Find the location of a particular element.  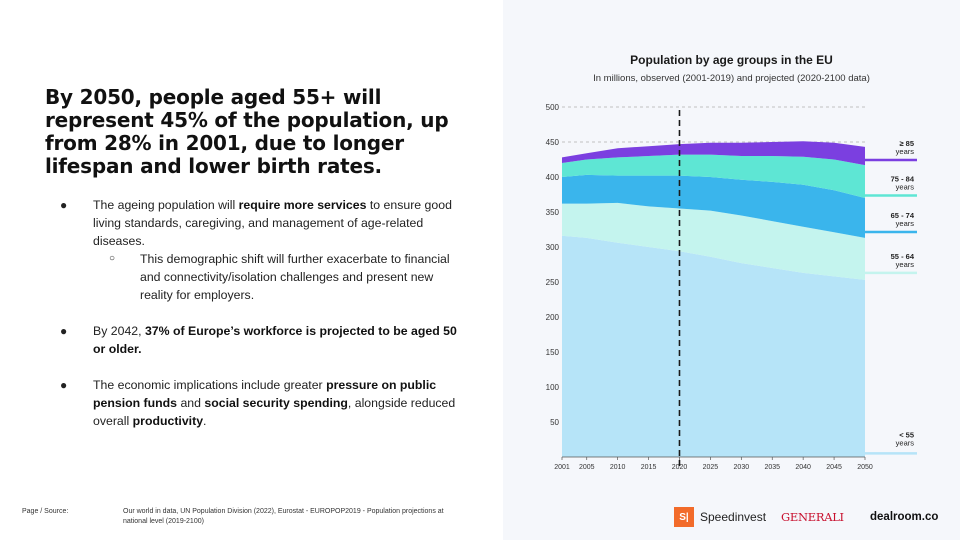

x-tick-label: 2040 is located at coordinates (803, 467).